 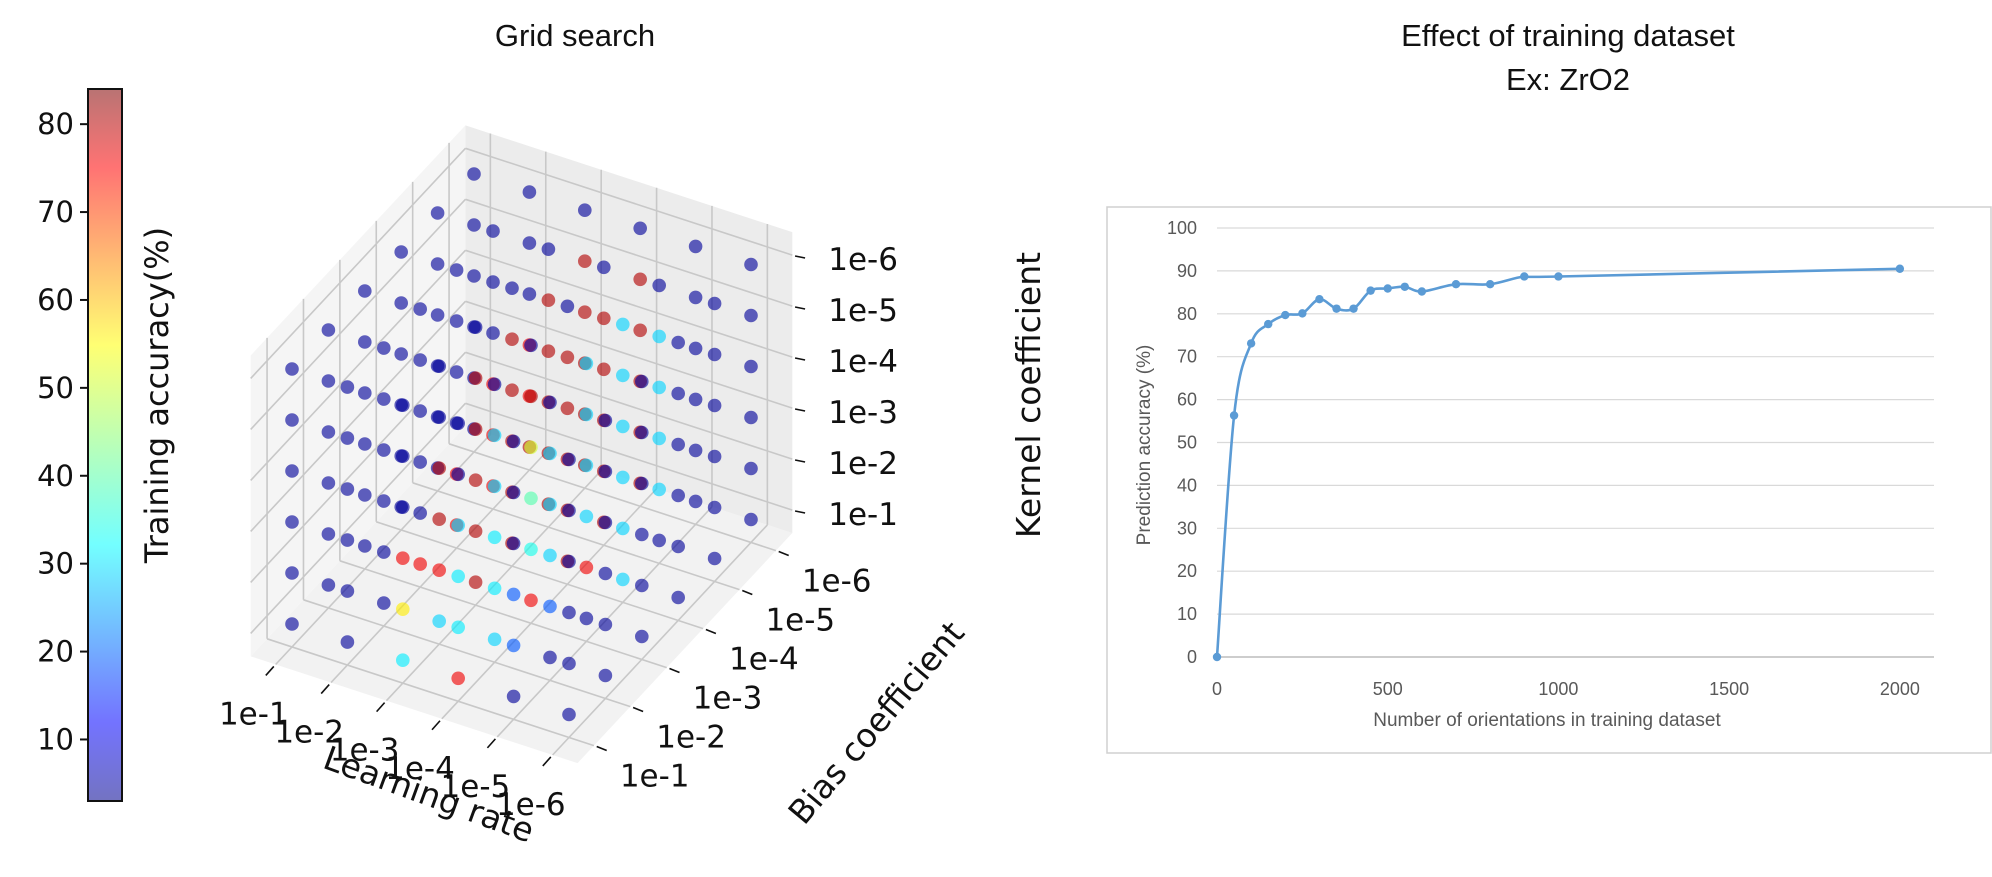 I want to click on y-tick-label: 60, so click(x=1187, y=400).